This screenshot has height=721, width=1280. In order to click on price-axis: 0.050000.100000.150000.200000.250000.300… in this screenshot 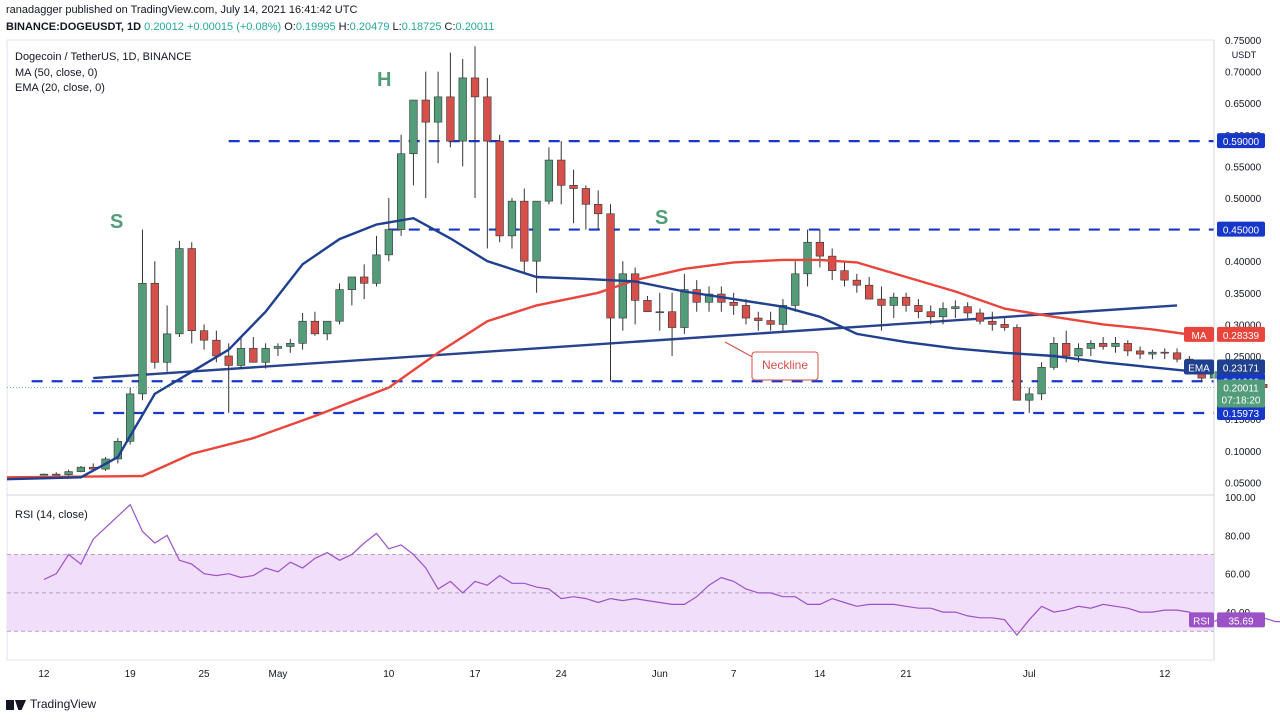, I will do `click(1237, 348)`.